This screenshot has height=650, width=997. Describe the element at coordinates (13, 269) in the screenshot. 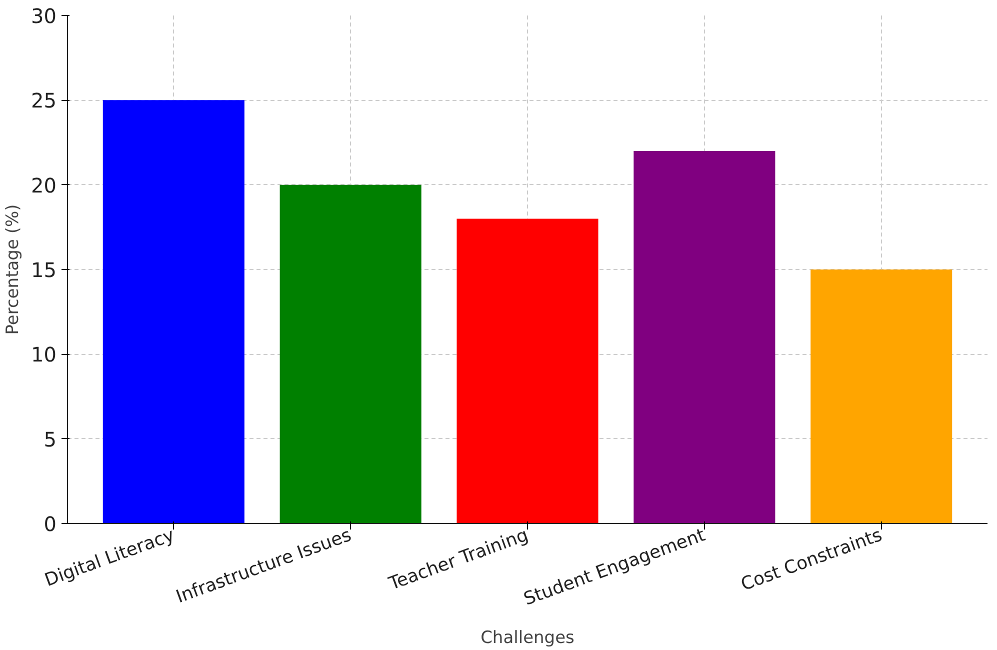

I see `y-axis-title: Percentage (%)` at that location.